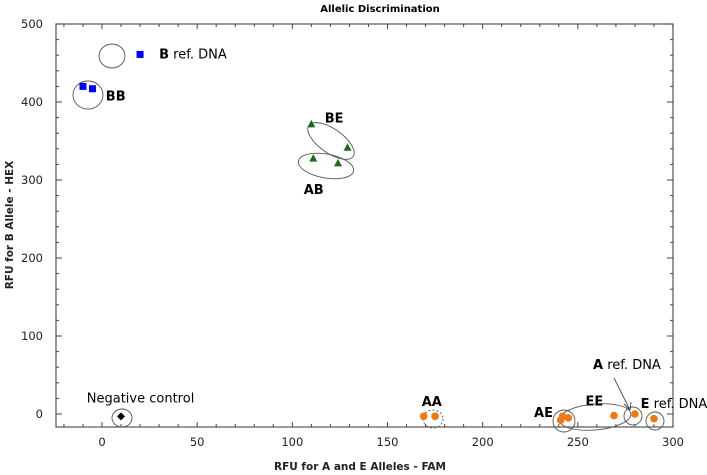  I want to click on annotation-text: Negative control, so click(141, 398).